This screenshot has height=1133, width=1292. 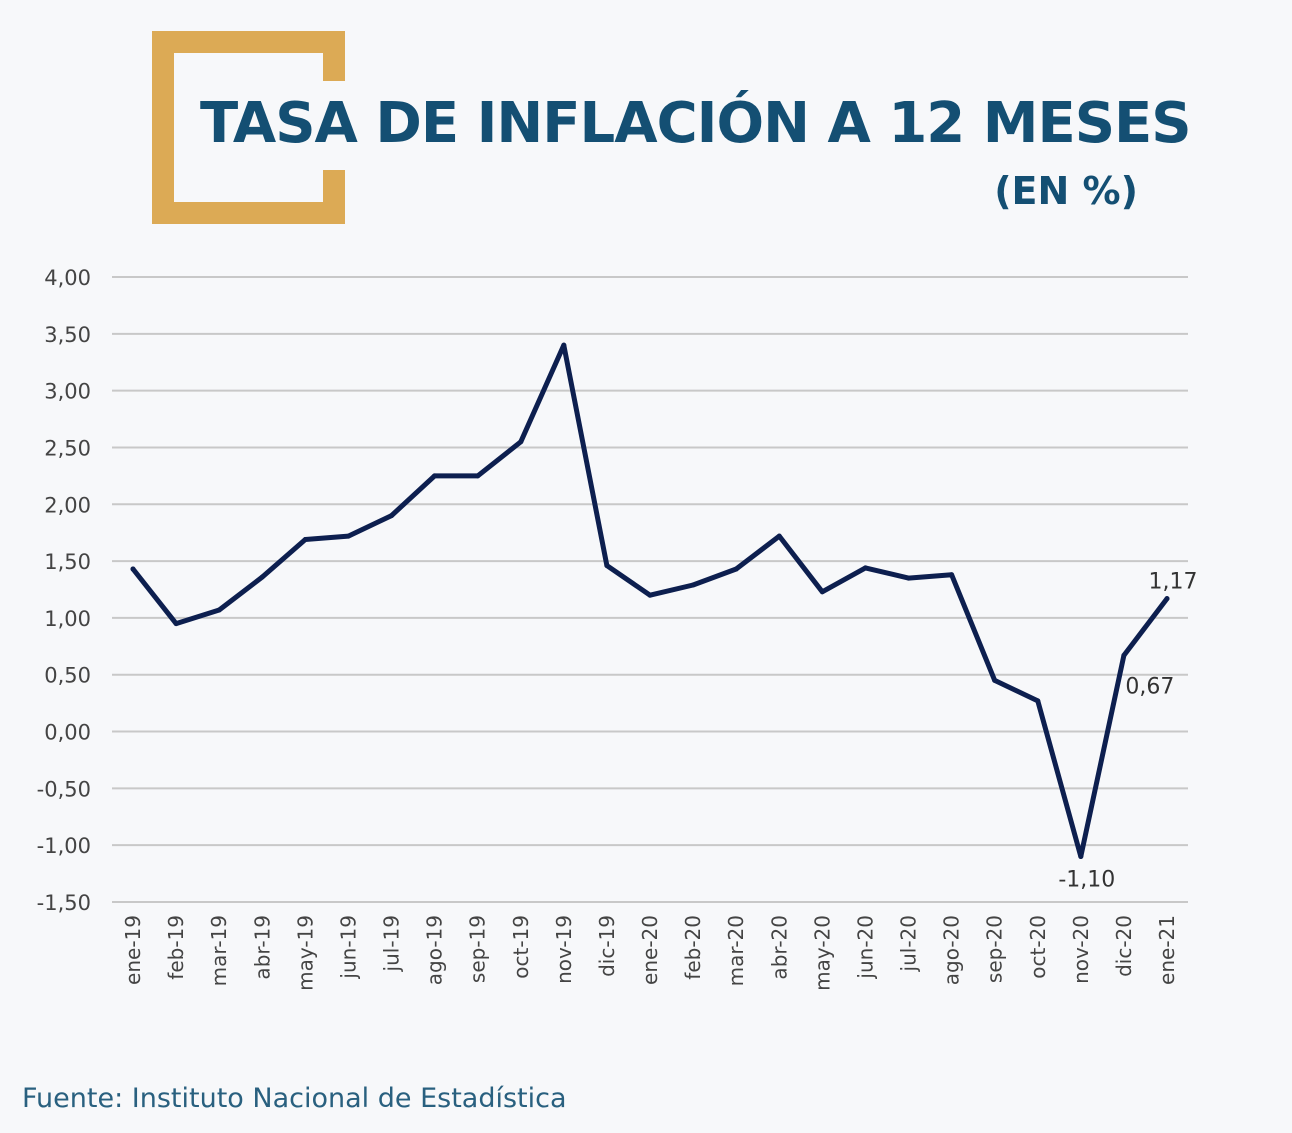 I want to click on x-tick-label: nov-19, so click(x=564, y=949).